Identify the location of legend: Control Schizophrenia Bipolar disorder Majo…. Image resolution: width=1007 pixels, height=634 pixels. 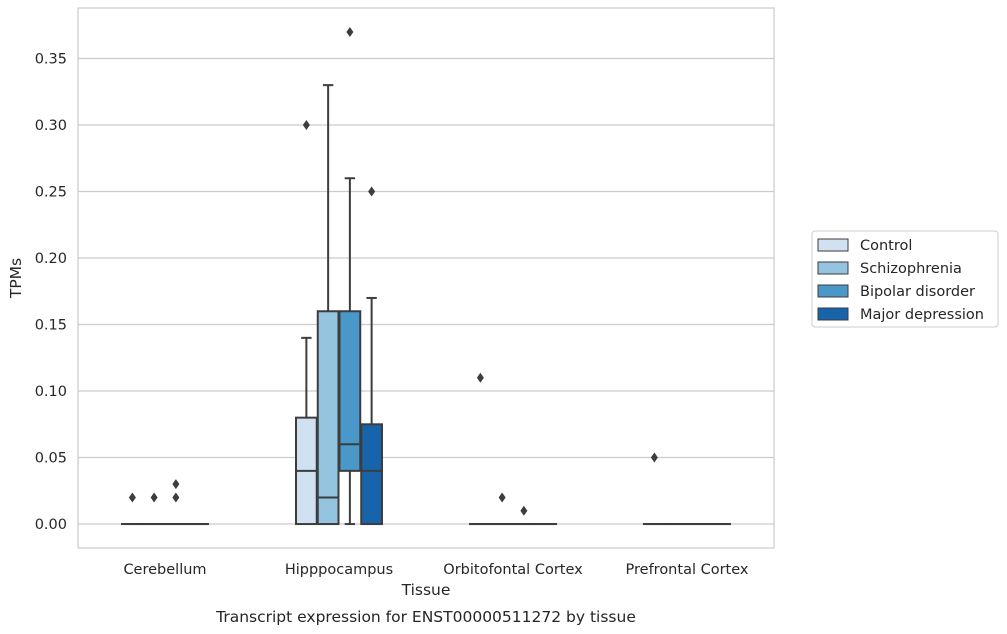
(905, 279).